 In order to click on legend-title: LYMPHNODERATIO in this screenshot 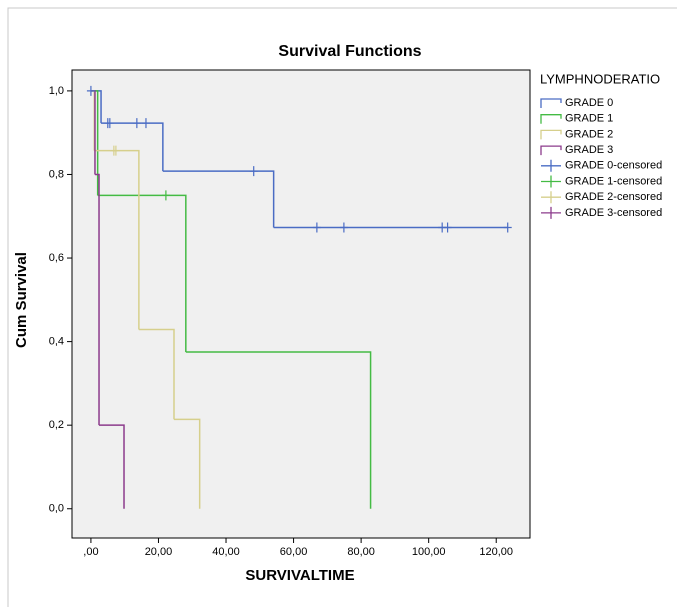, I will do `click(600, 78)`.